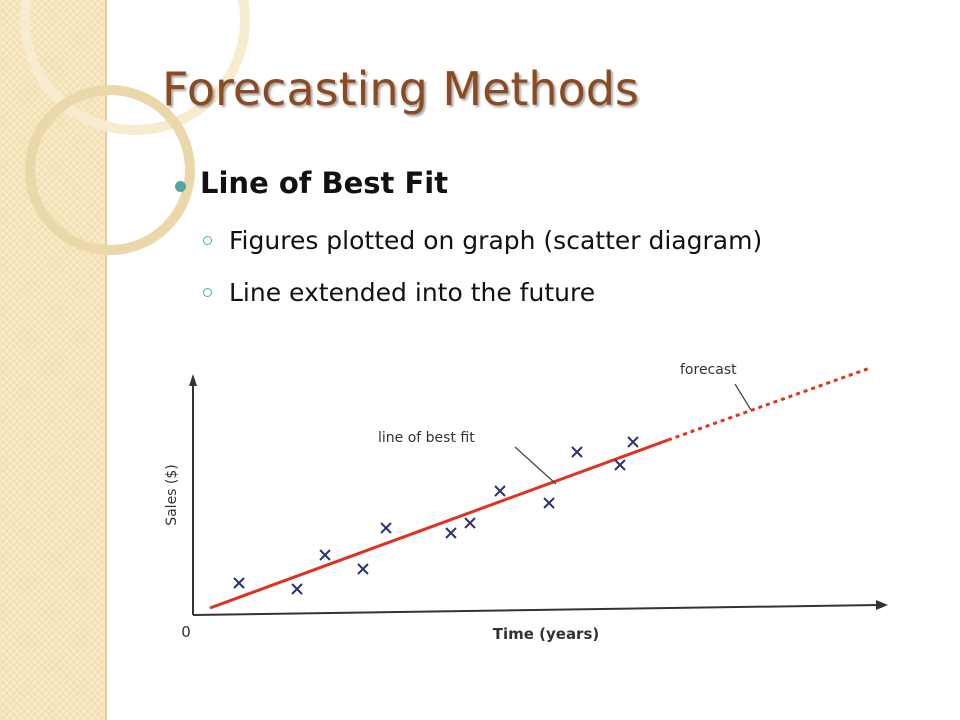 This screenshot has width=960, height=720. I want to click on x-axis, so click(535, 610).